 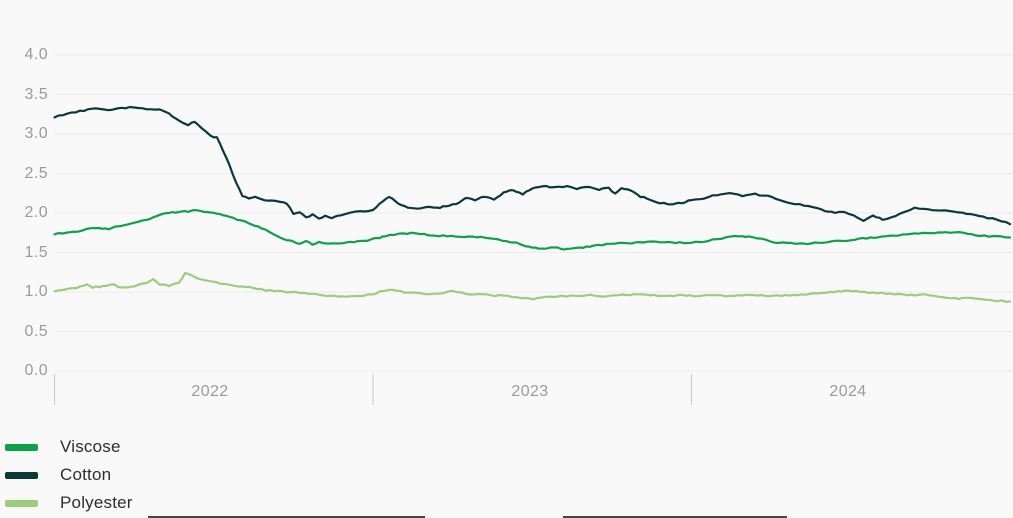 What do you see at coordinates (36, 331) in the screenshot?
I see `y-axis-tick-label: 0.5` at bounding box center [36, 331].